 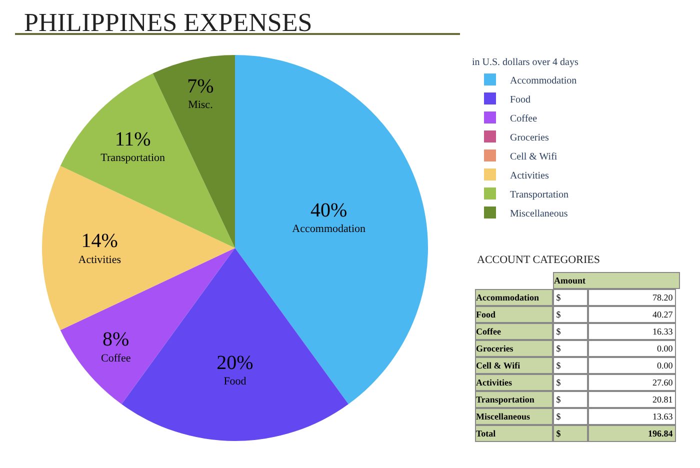 What do you see at coordinates (663, 399) in the screenshot?
I see `data-label: 20.81` at bounding box center [663, 399].